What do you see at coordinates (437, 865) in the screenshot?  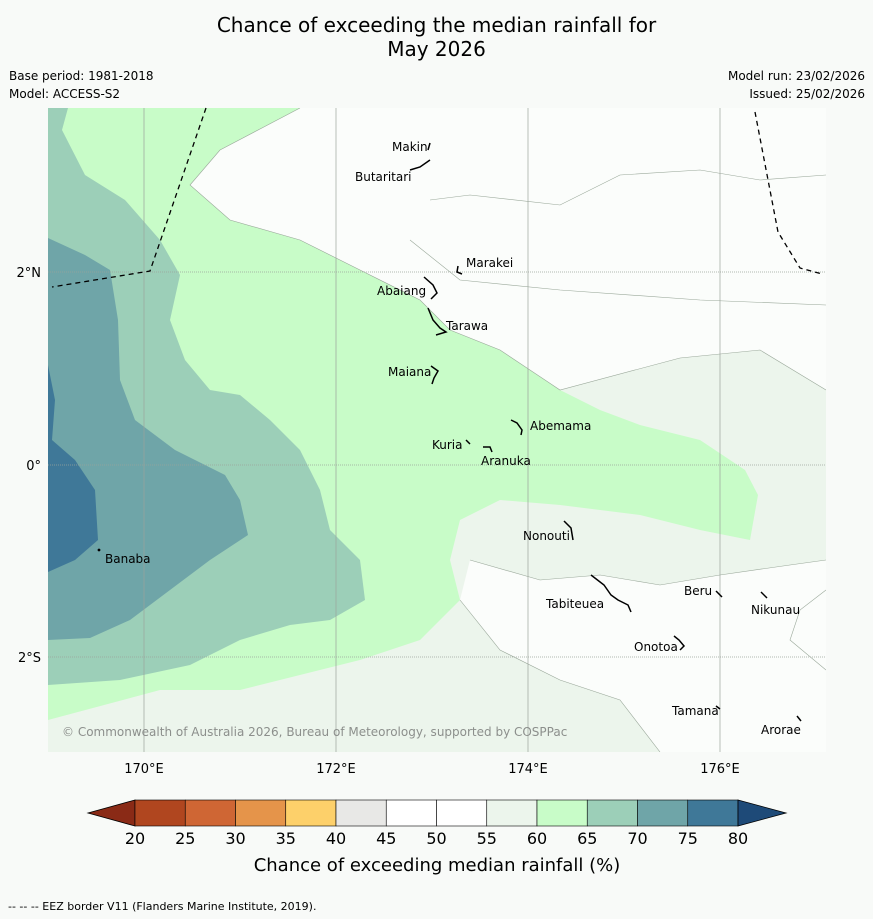 I see `colorbar-label: Chance of exceeding median rainfall (%)` at bounding box center [437, 865].